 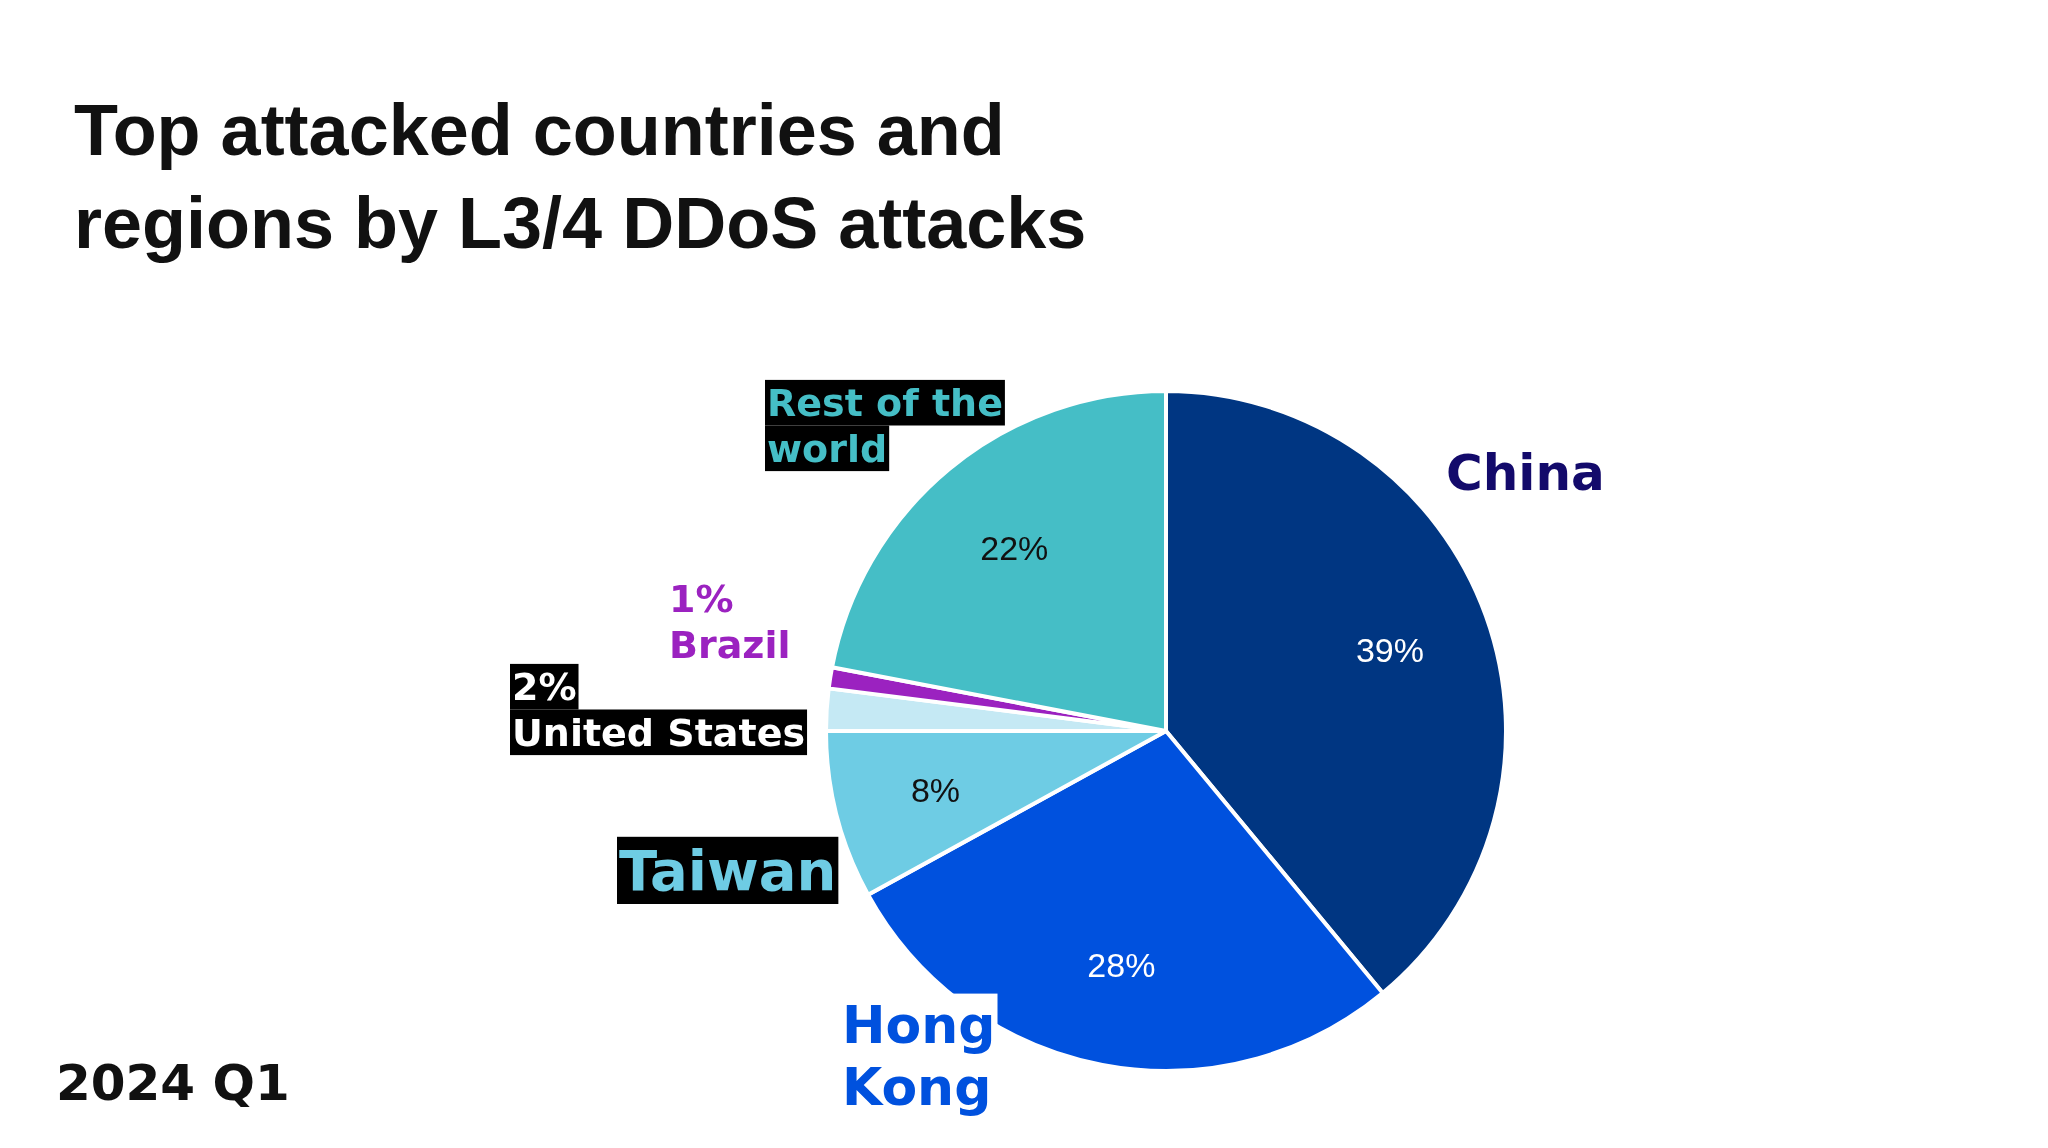 I want to click on slice-label: United States, so click(x=659, y=732).